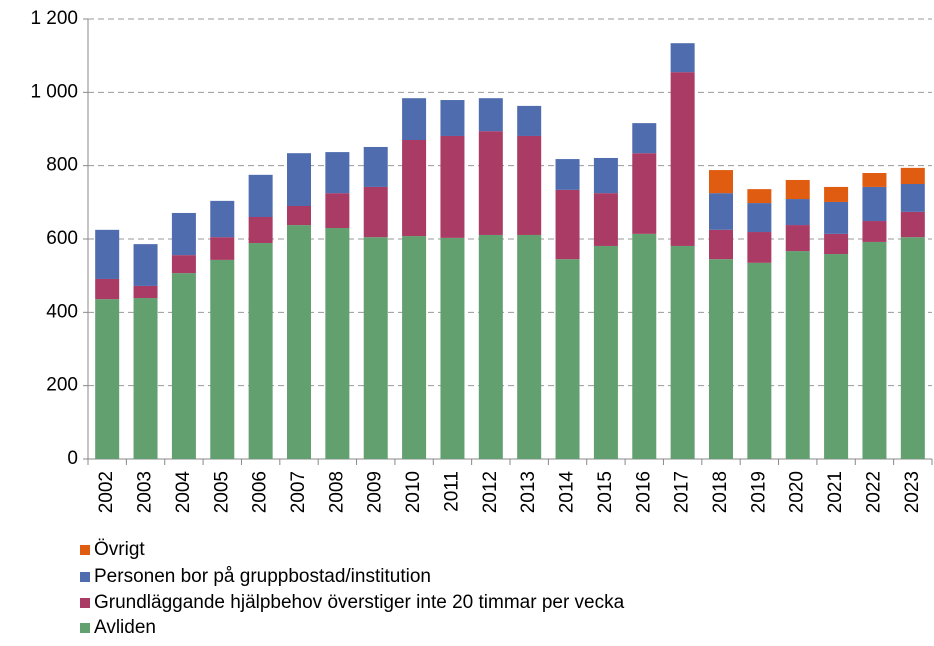 The height and width of the screenshot is (646, 934). What do you see at coordinates (145, 492) in the screenshot?
I see `x-tick-label: 2003` at bounding box center [145, 492].